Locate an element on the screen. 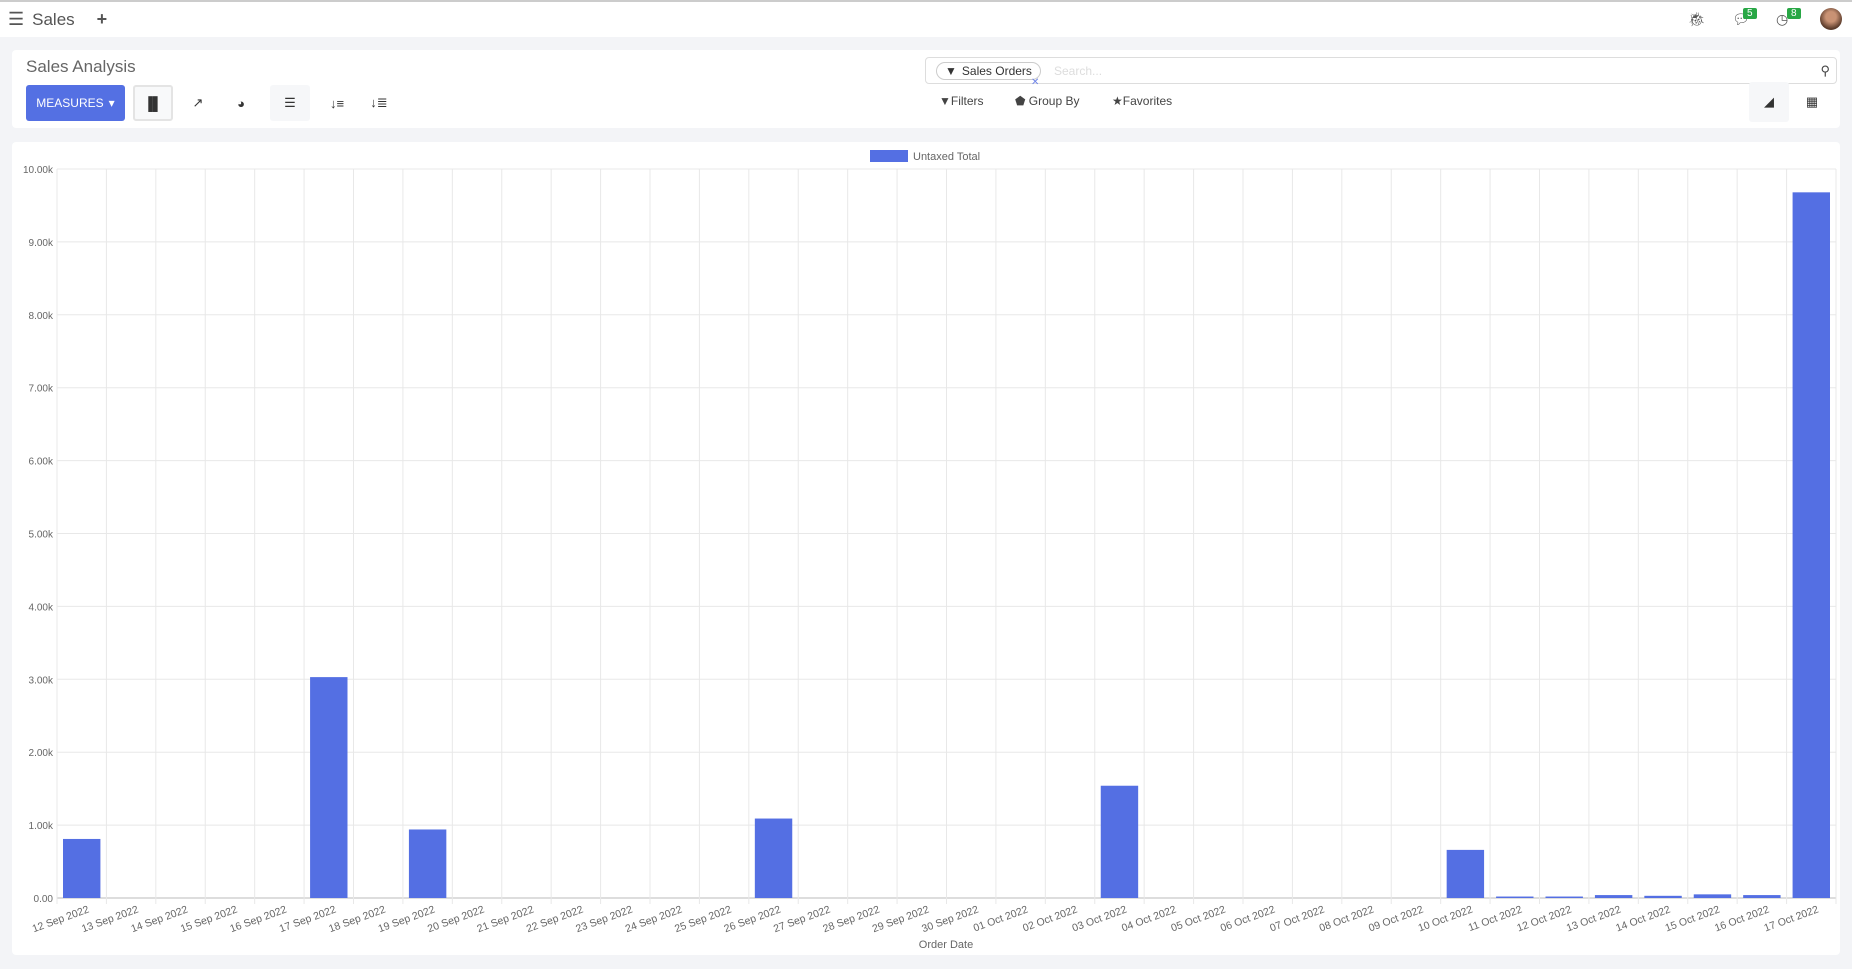 Image resolution: width=1852 pixels, height=969 pixels. x-tick-label: 10 Oct 2022 is located at coordinates (1446, 918).